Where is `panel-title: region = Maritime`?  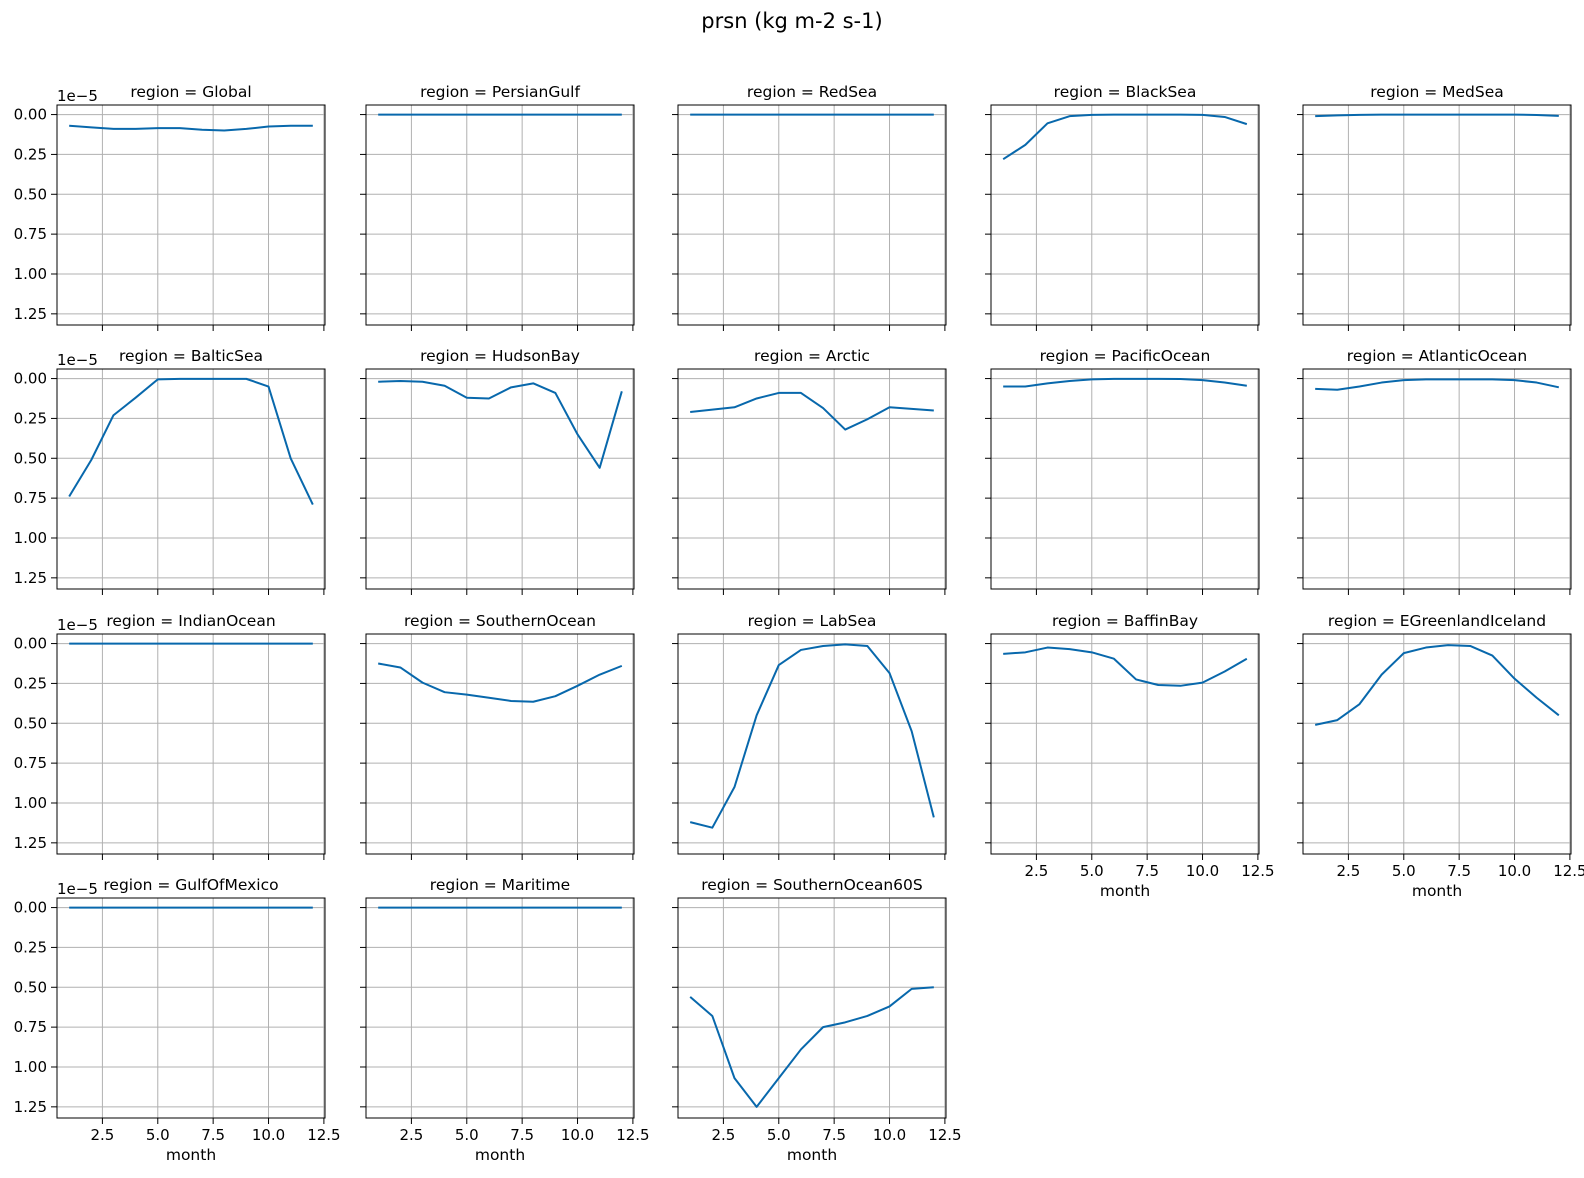 panel-title: region = Maritime is located at coordinates (500, 885).